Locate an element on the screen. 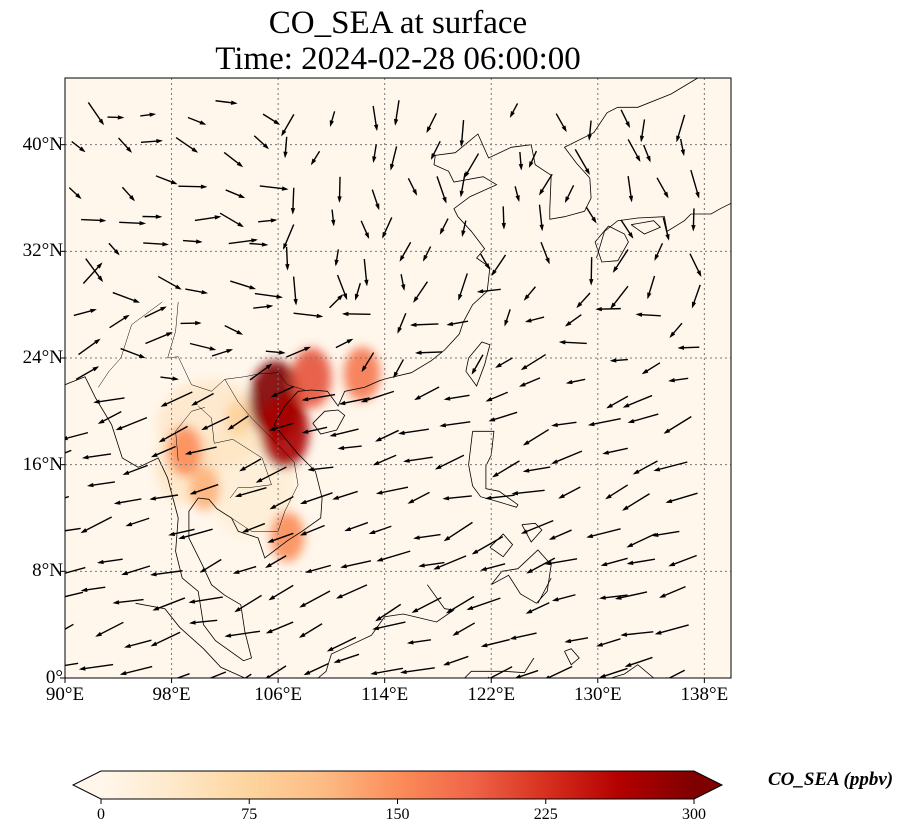 The image size is (916, 836). colorbar is located at coordinates (397, 787).